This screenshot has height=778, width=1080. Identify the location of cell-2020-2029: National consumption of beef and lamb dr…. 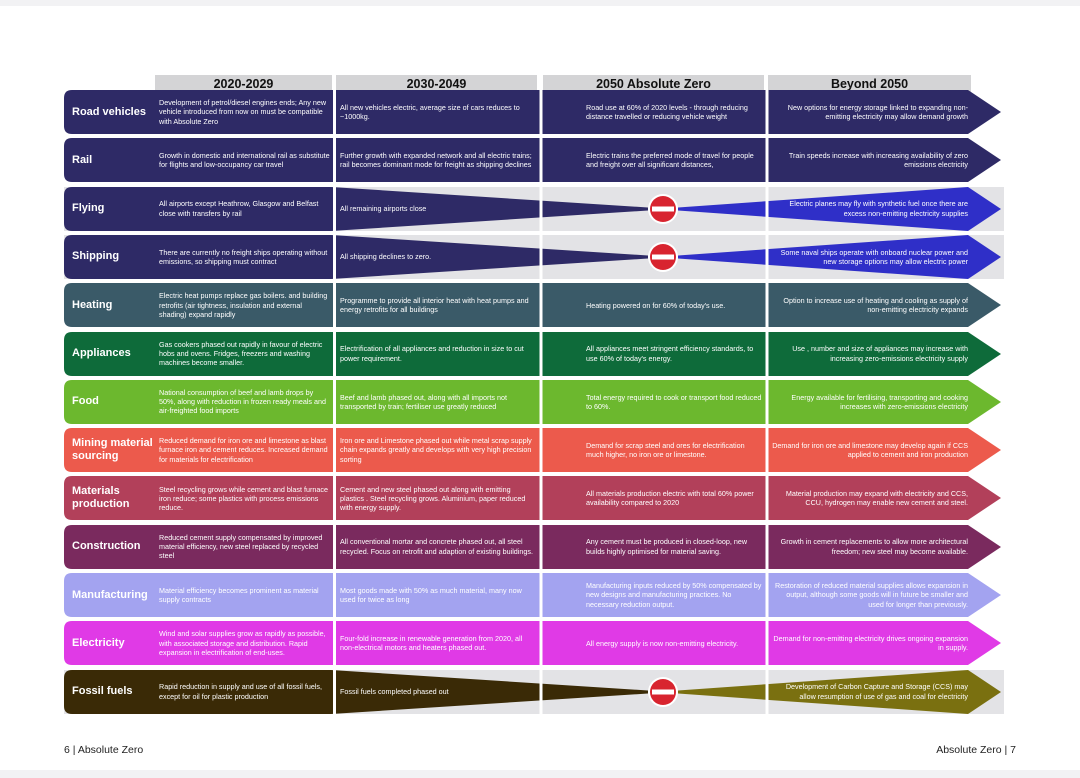
(245, 402).